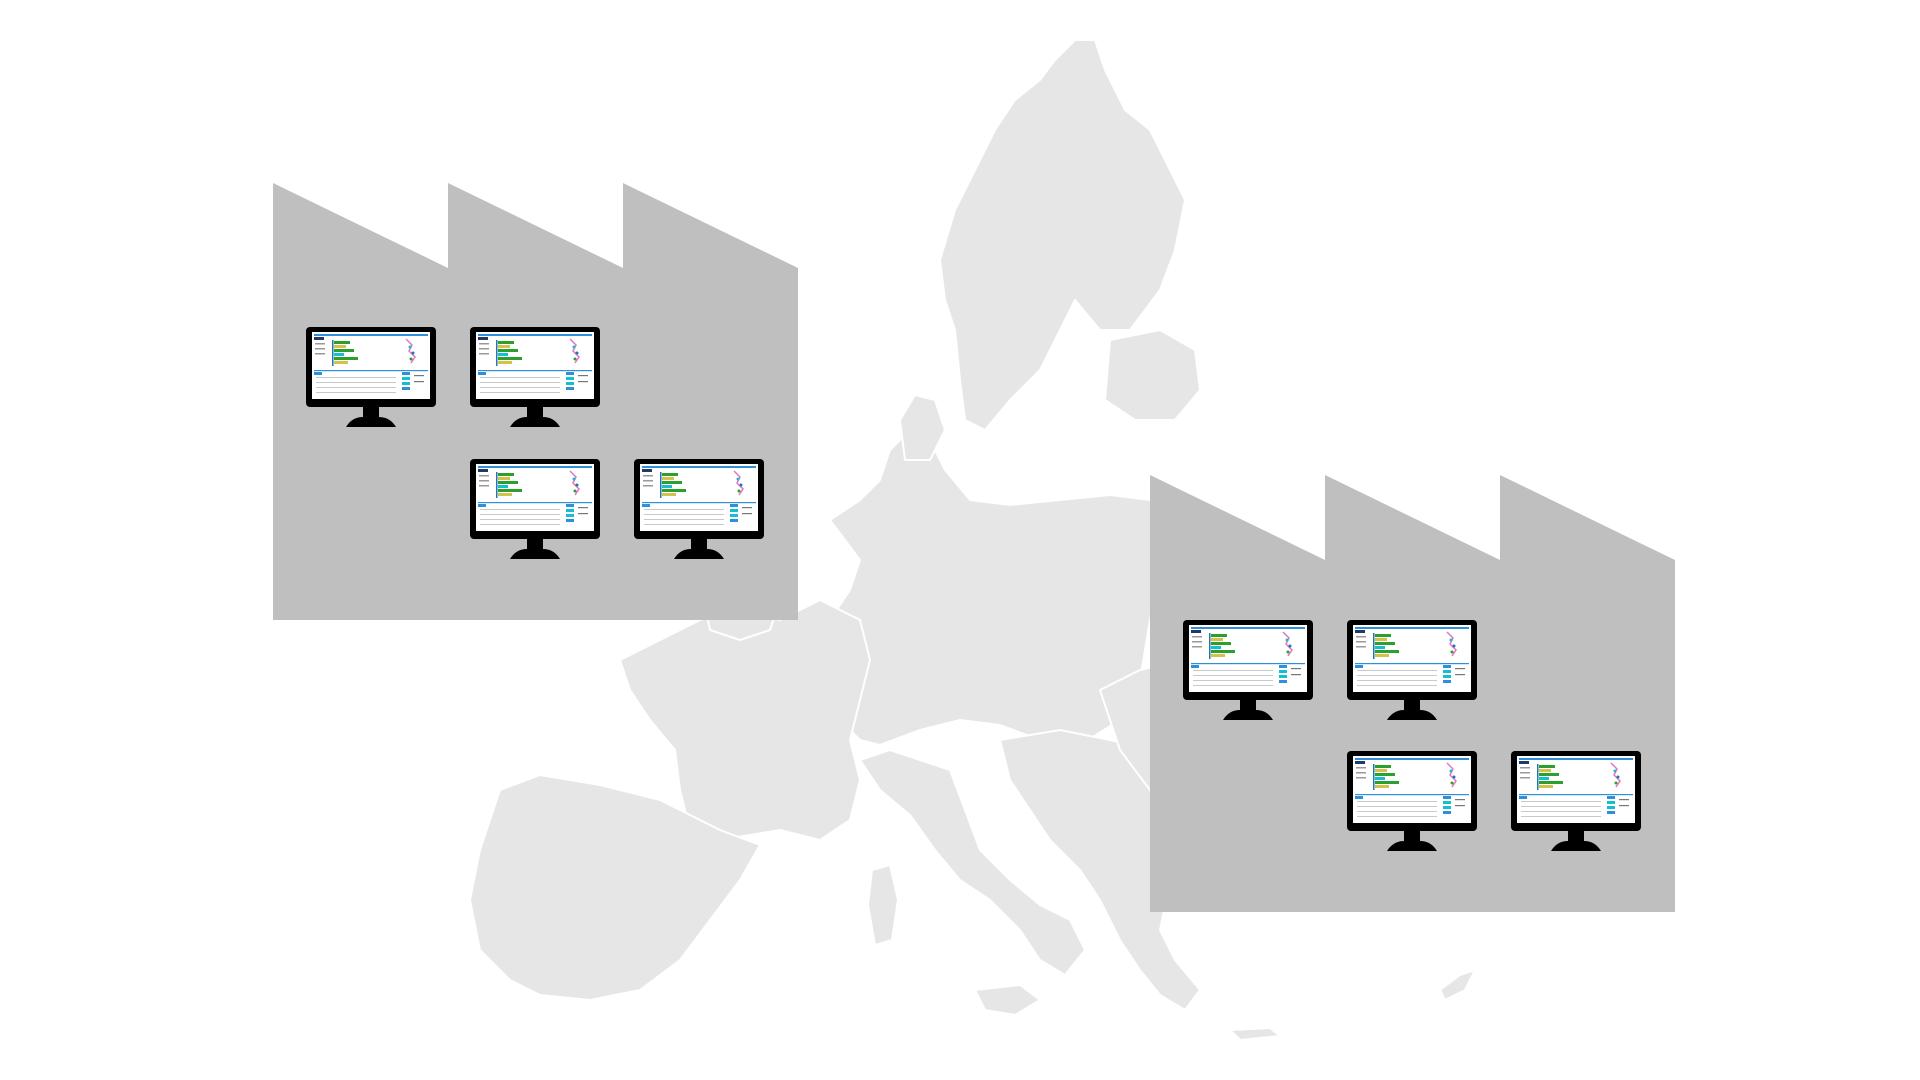 Image resolution: width=1920 pixels, height=1080 pixels. What do you see at coordinates (535, 401) in the screenshot?
I see `factory-west` at bounding box center [535, 401].